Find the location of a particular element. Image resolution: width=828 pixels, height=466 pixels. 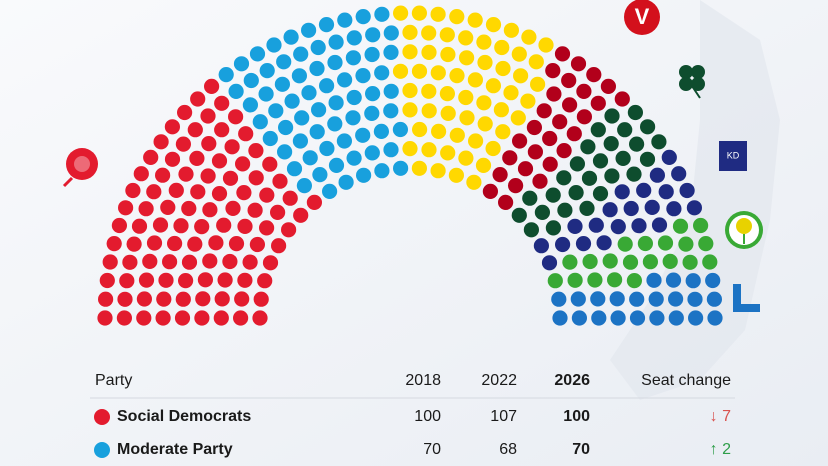

party-name: Moderate Party is located at coordinates (175, 449).